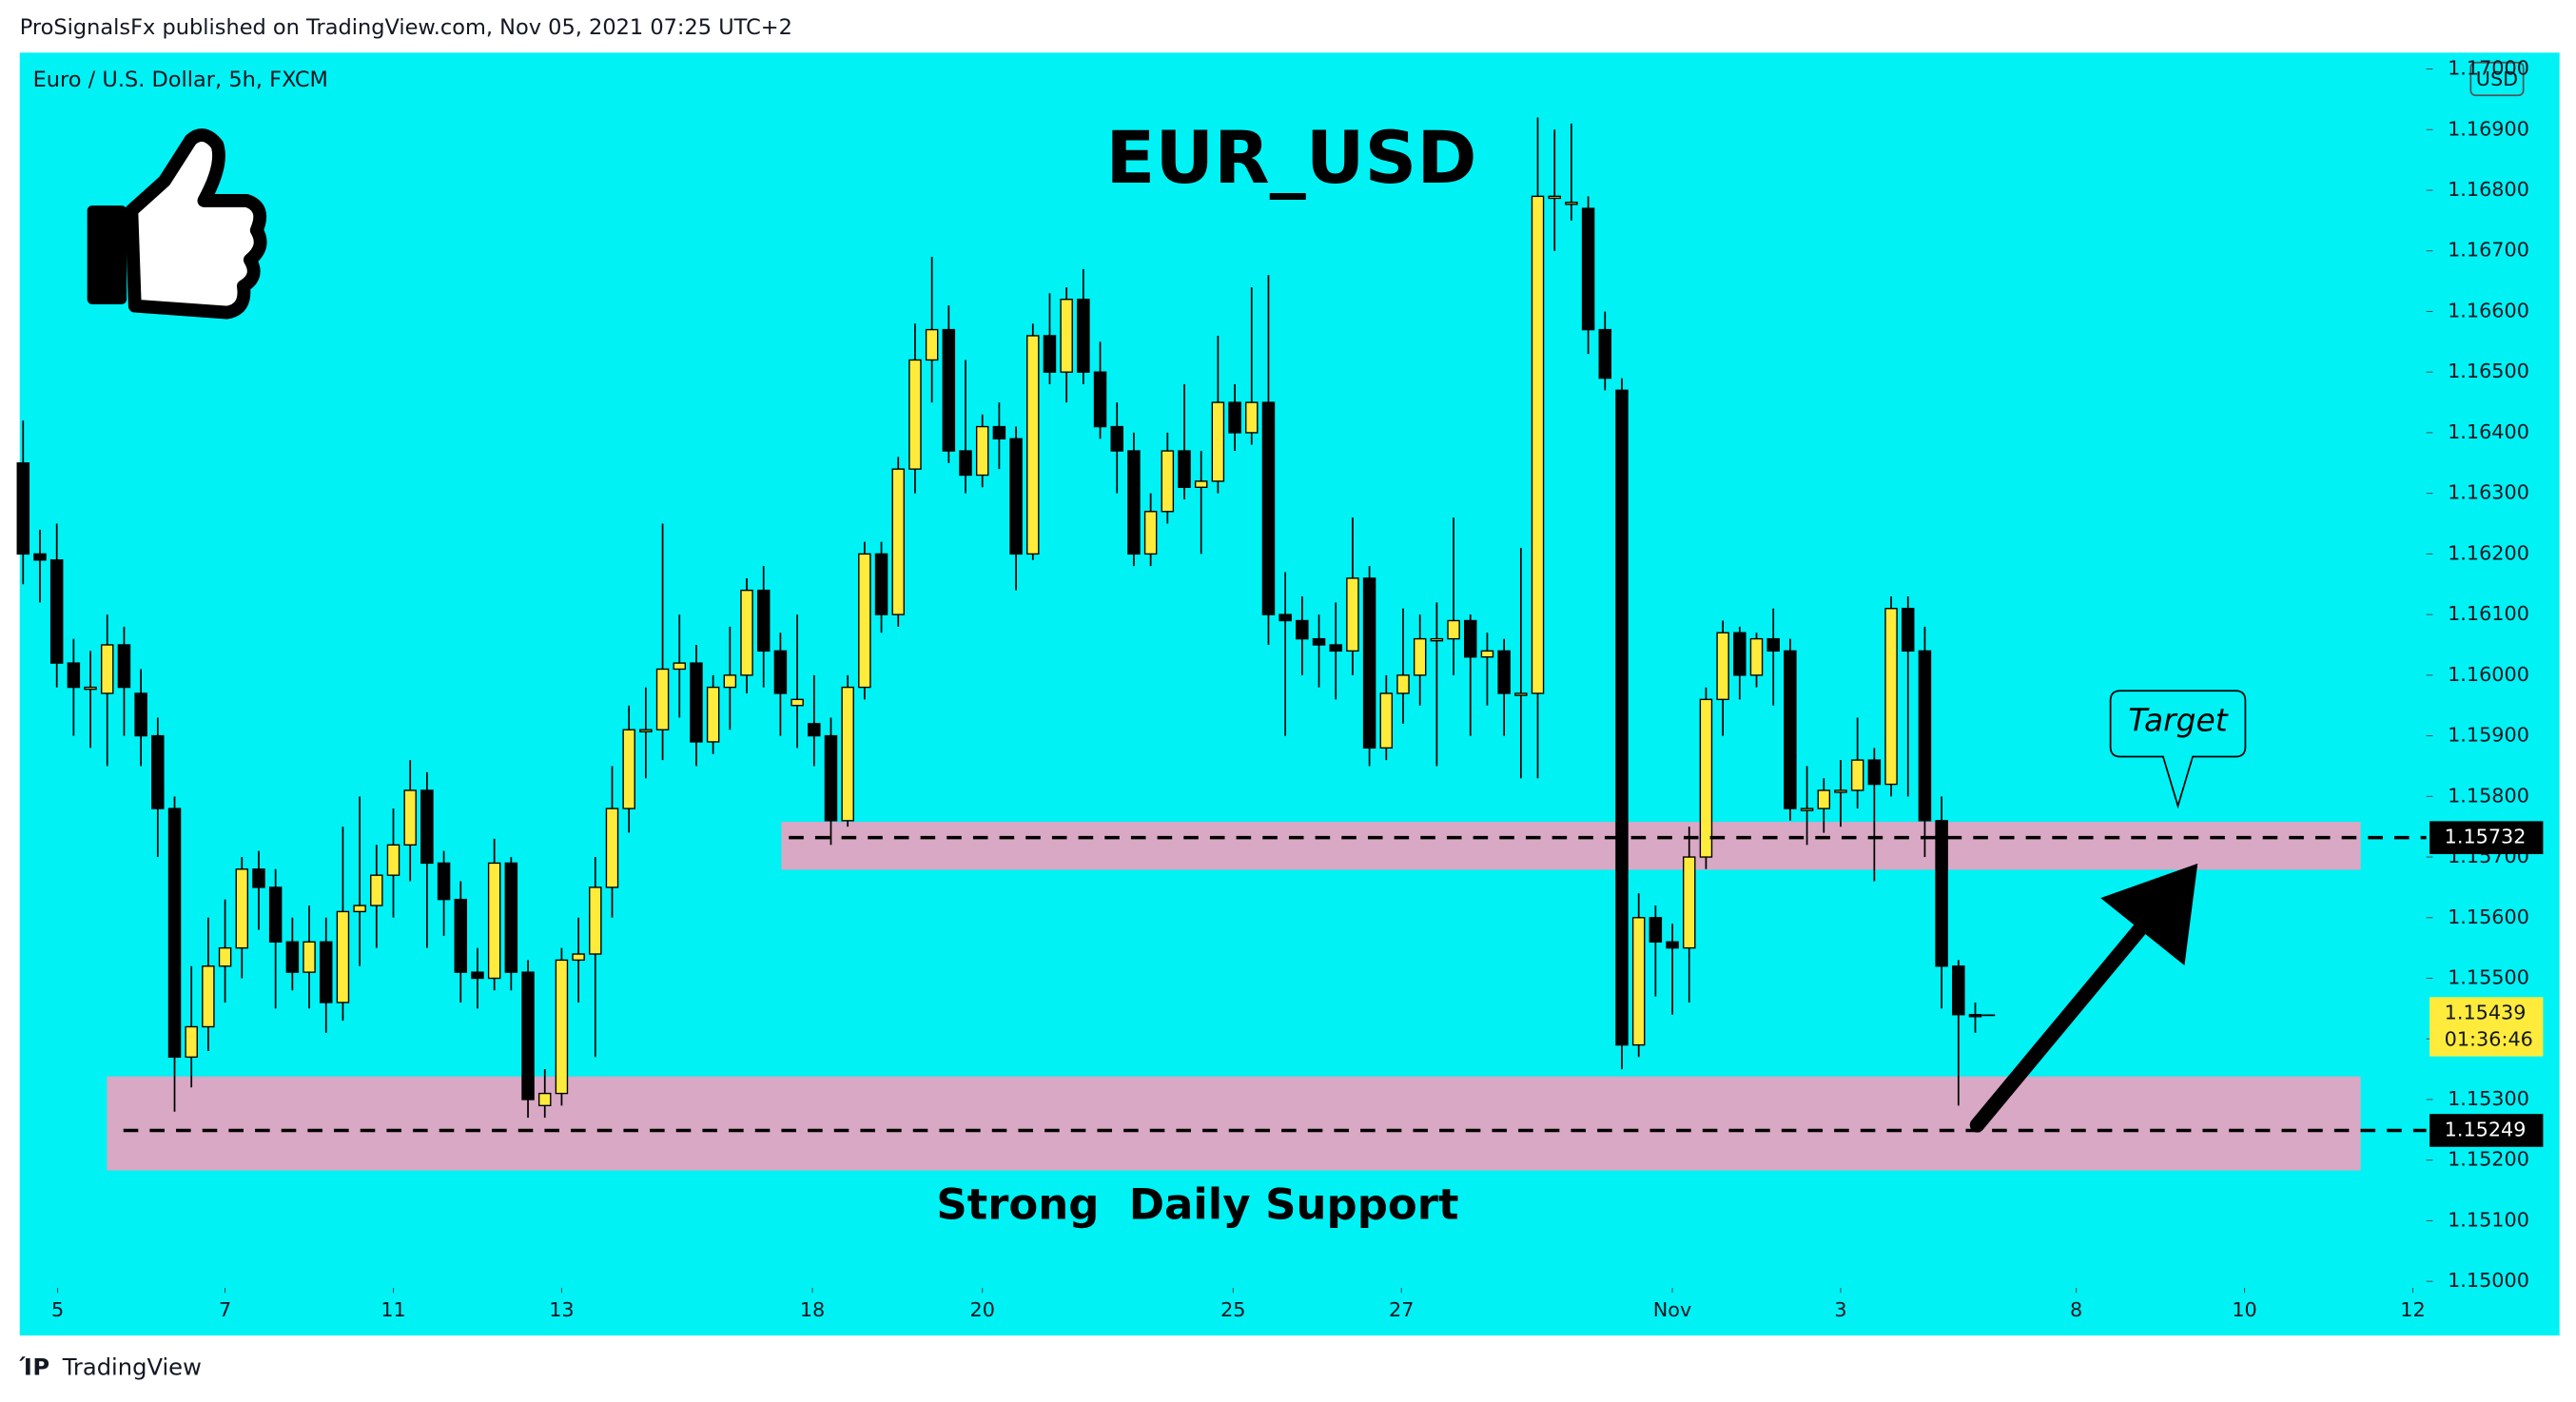 Image resolution: width=2576 pixels, height=1402 pixels. Describe the element at coordinates (393, 1309) in the screenshot. I see `x-tick-label: 11` at that location.